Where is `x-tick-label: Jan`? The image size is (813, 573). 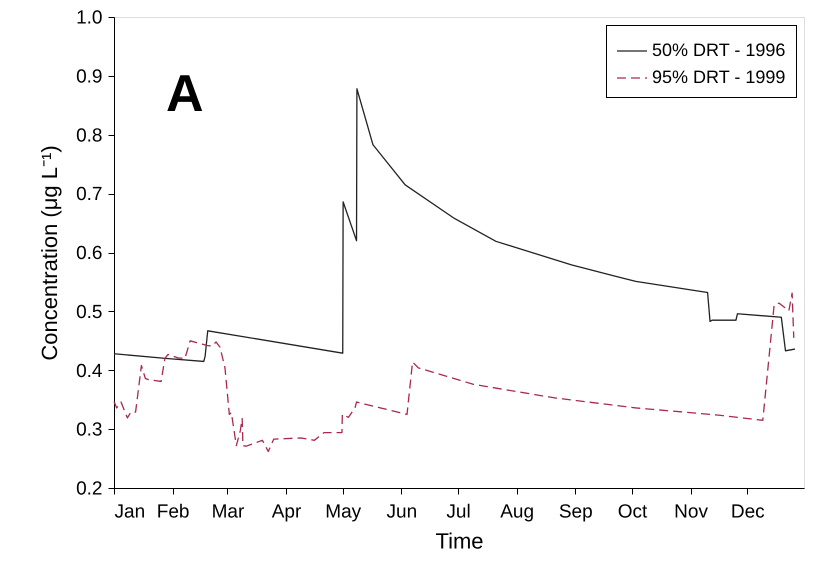
x-tick-label: Jan is located at coordinates (130, 512).